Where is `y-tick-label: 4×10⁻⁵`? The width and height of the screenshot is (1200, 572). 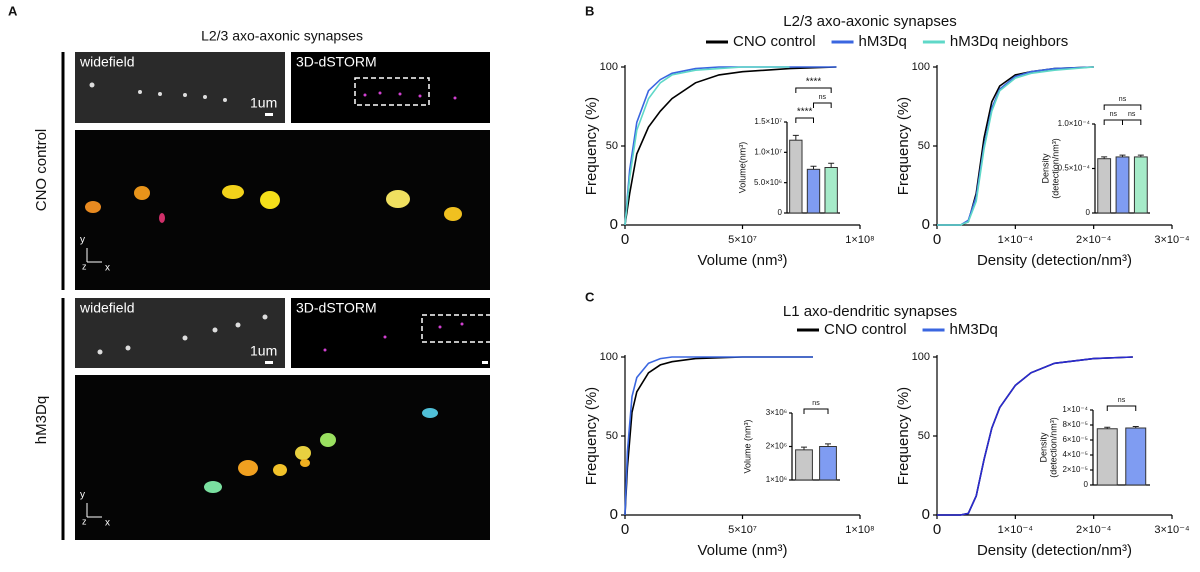 y-tick-label: 4×10⁻⁵ is located at coordinates (1075, 454).